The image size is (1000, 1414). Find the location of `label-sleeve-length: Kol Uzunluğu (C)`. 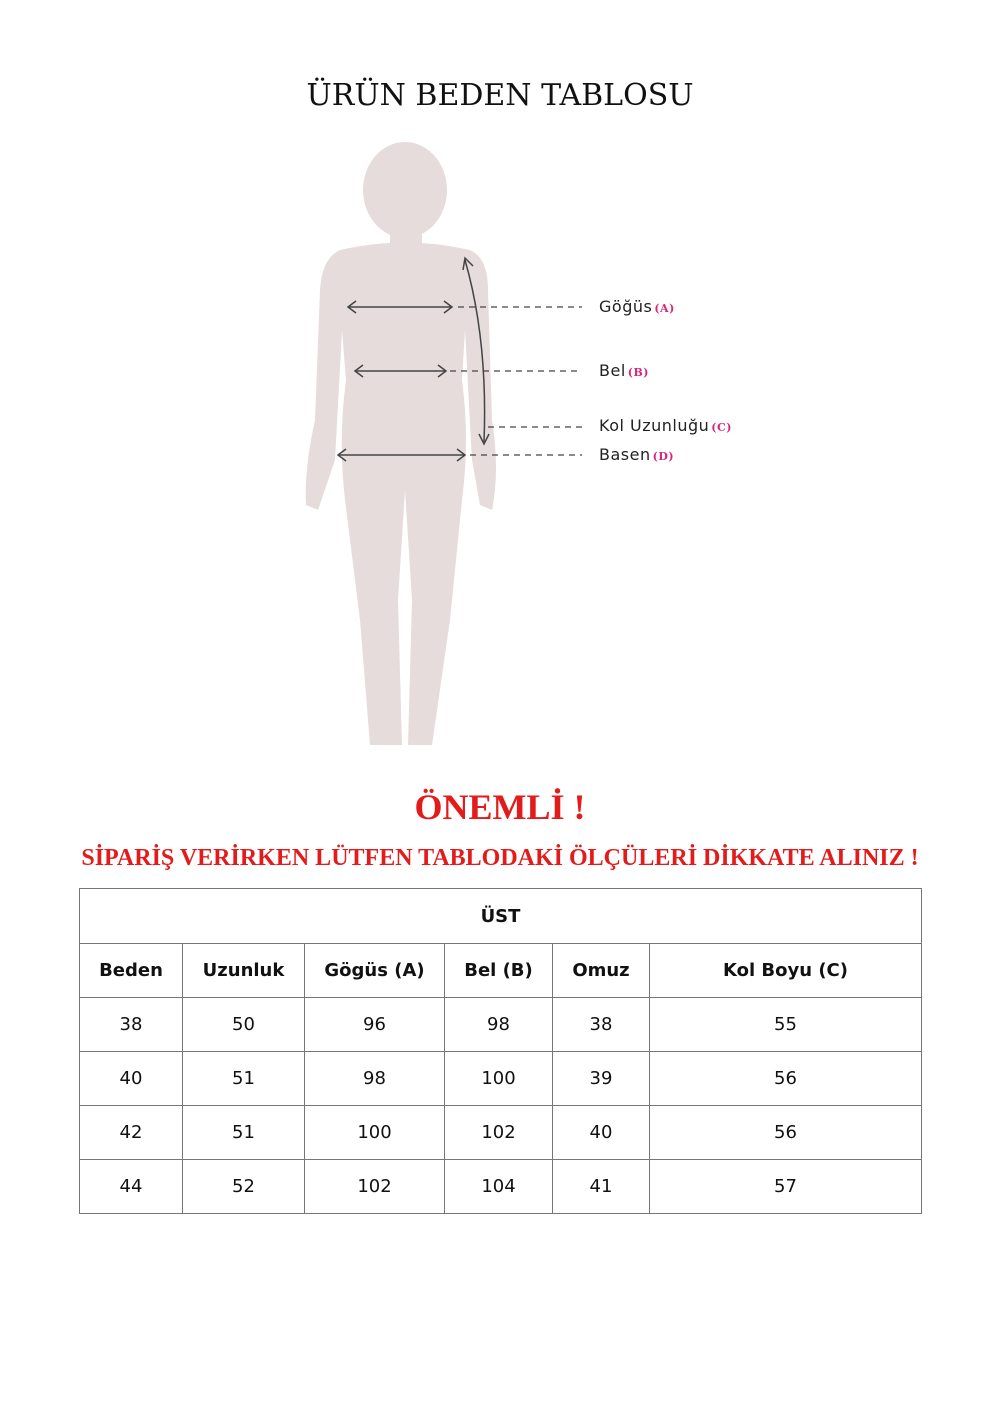

label-sleeve-length: Kol Uzunluğu (C) is located at coordinates (665, 425).